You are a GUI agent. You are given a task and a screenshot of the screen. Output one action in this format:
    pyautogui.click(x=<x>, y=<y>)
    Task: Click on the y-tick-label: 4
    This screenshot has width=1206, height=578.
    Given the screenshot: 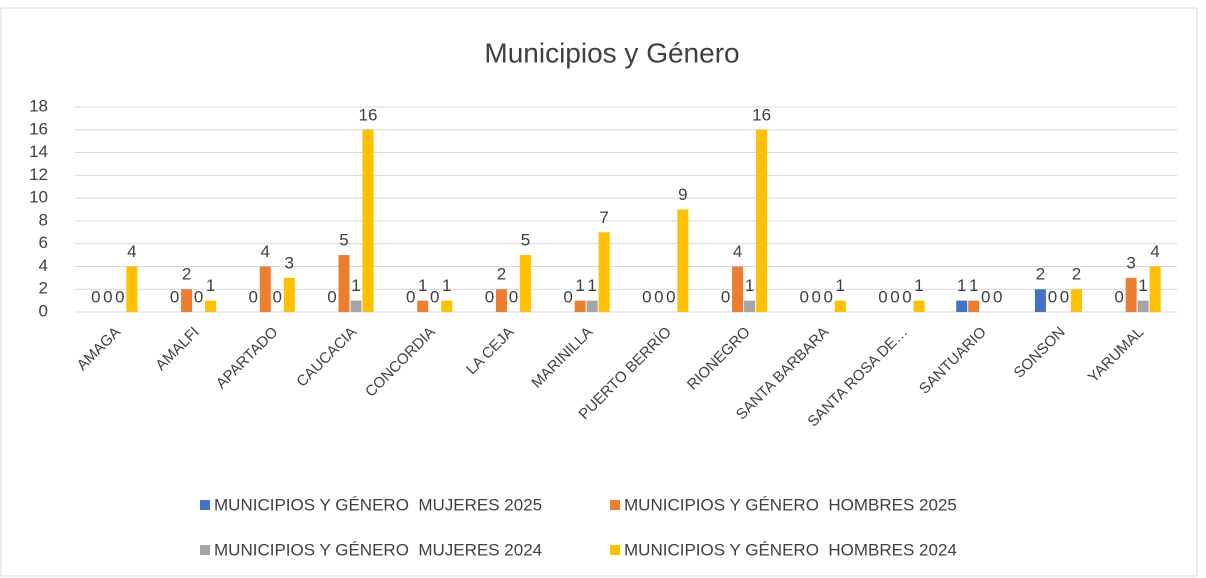 What is the action you would take?
    pyautogui.click(x=43, y=265)
    